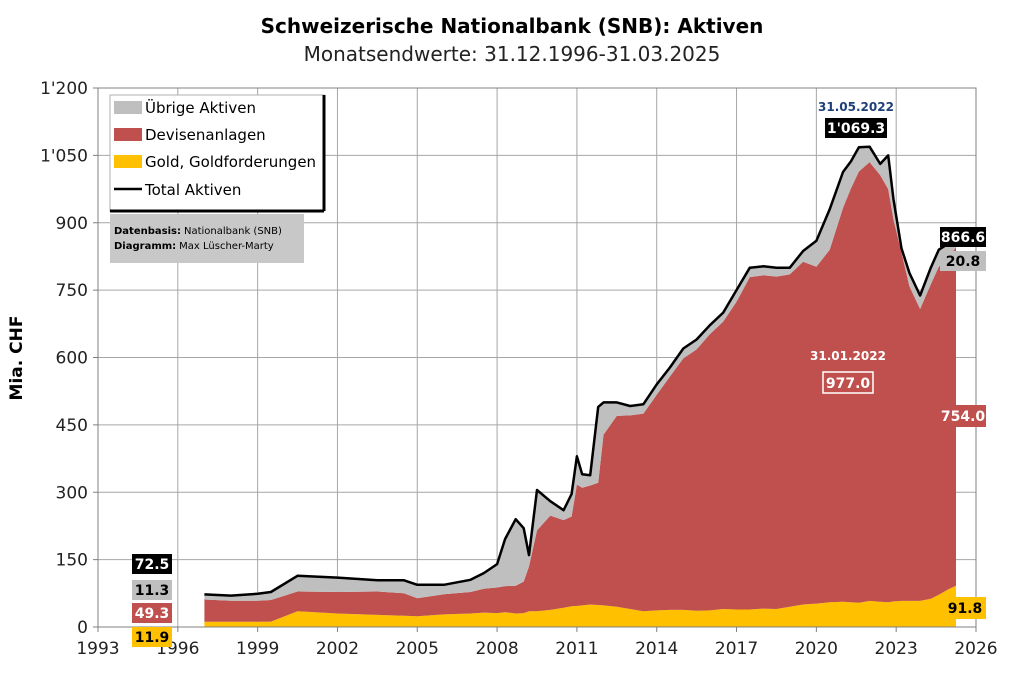 This screenshot has width=1024, height=674. What do you see at coordinates (192, 190) in the screenshot?
I see `legend-label-total: Total Aktiven` at bounding box center [192, 190].